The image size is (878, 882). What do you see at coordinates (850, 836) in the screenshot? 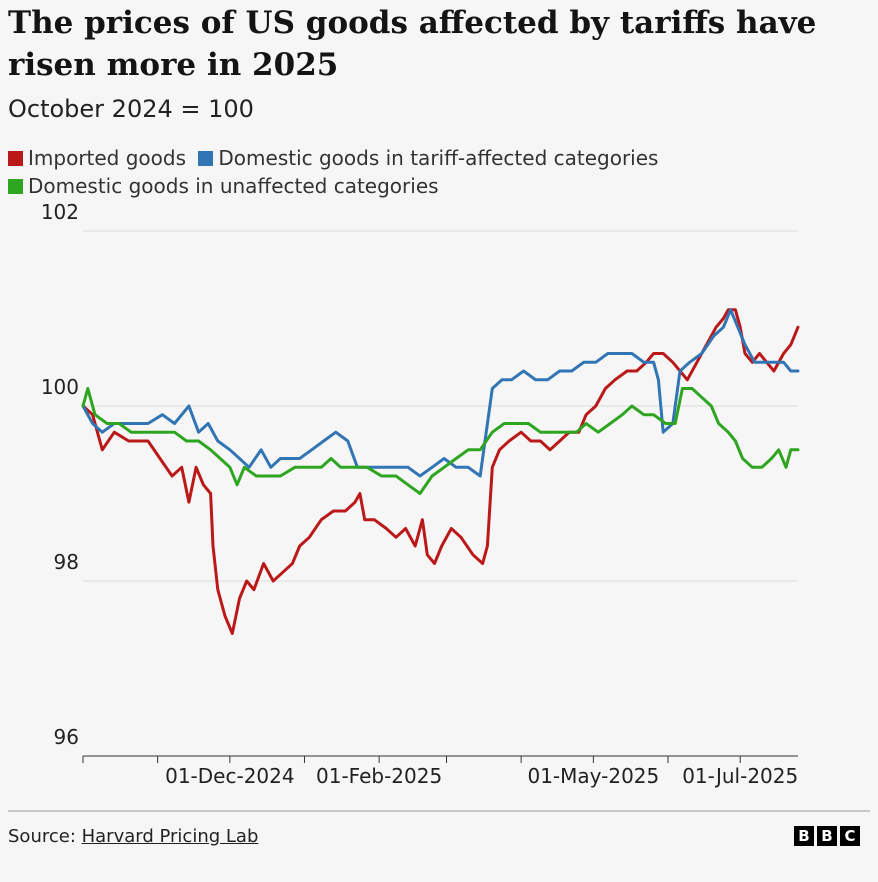
I see `bbc-logo-letter: C` at bounding box center [850, 836].